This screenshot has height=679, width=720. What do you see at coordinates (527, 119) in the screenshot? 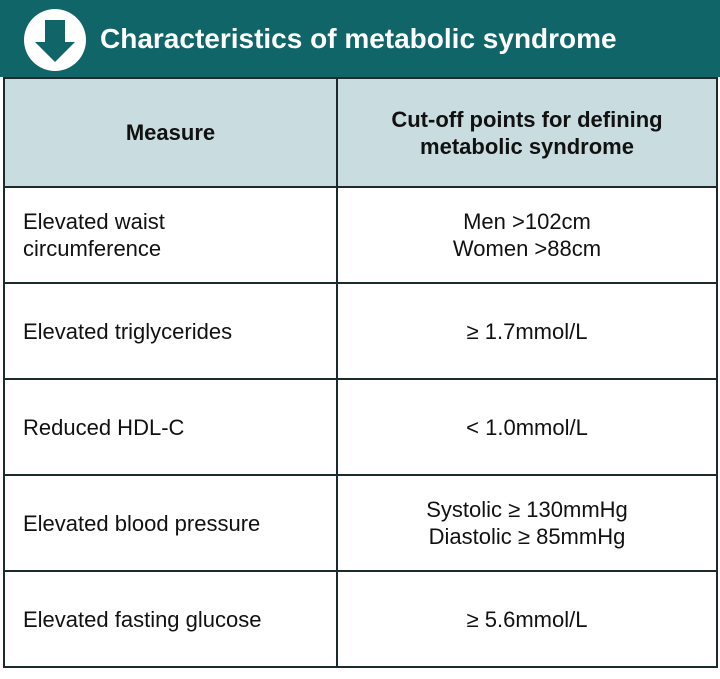
I see `cell-line: Cut-off points for defining` at bounding box center [527, 119].